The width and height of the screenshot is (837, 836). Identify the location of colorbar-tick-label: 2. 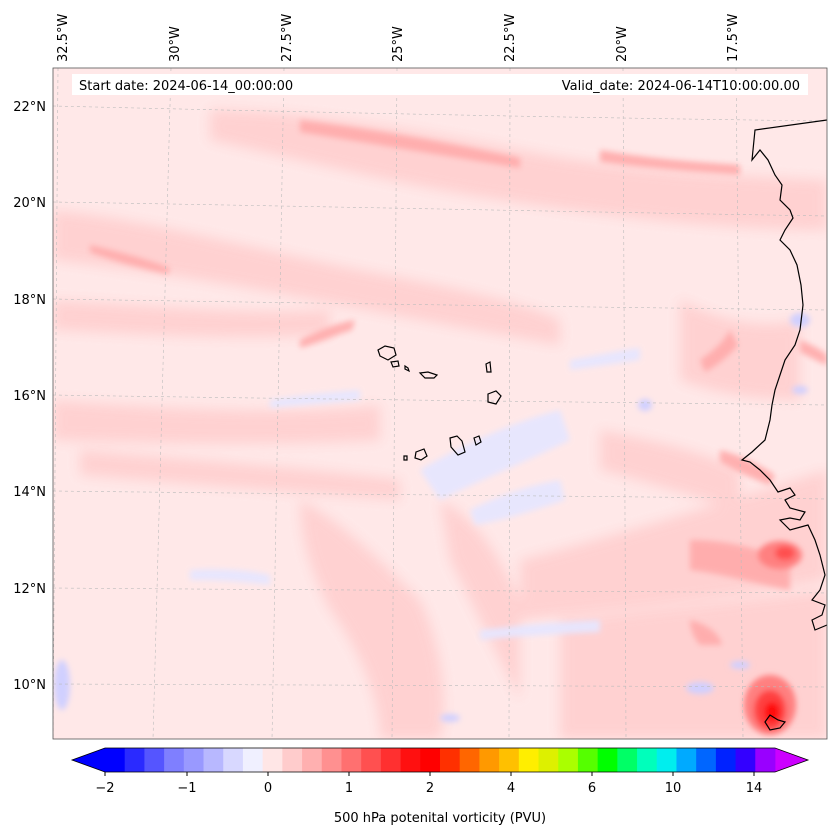
(430, 788).